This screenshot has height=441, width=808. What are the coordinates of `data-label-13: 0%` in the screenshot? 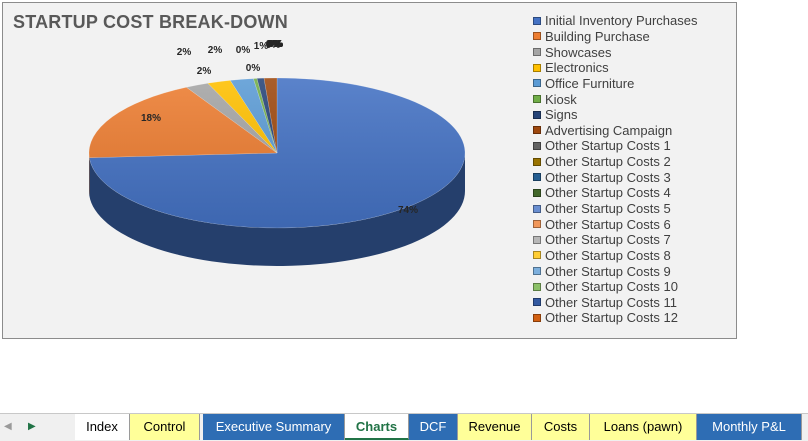 It's located at (274, 44).